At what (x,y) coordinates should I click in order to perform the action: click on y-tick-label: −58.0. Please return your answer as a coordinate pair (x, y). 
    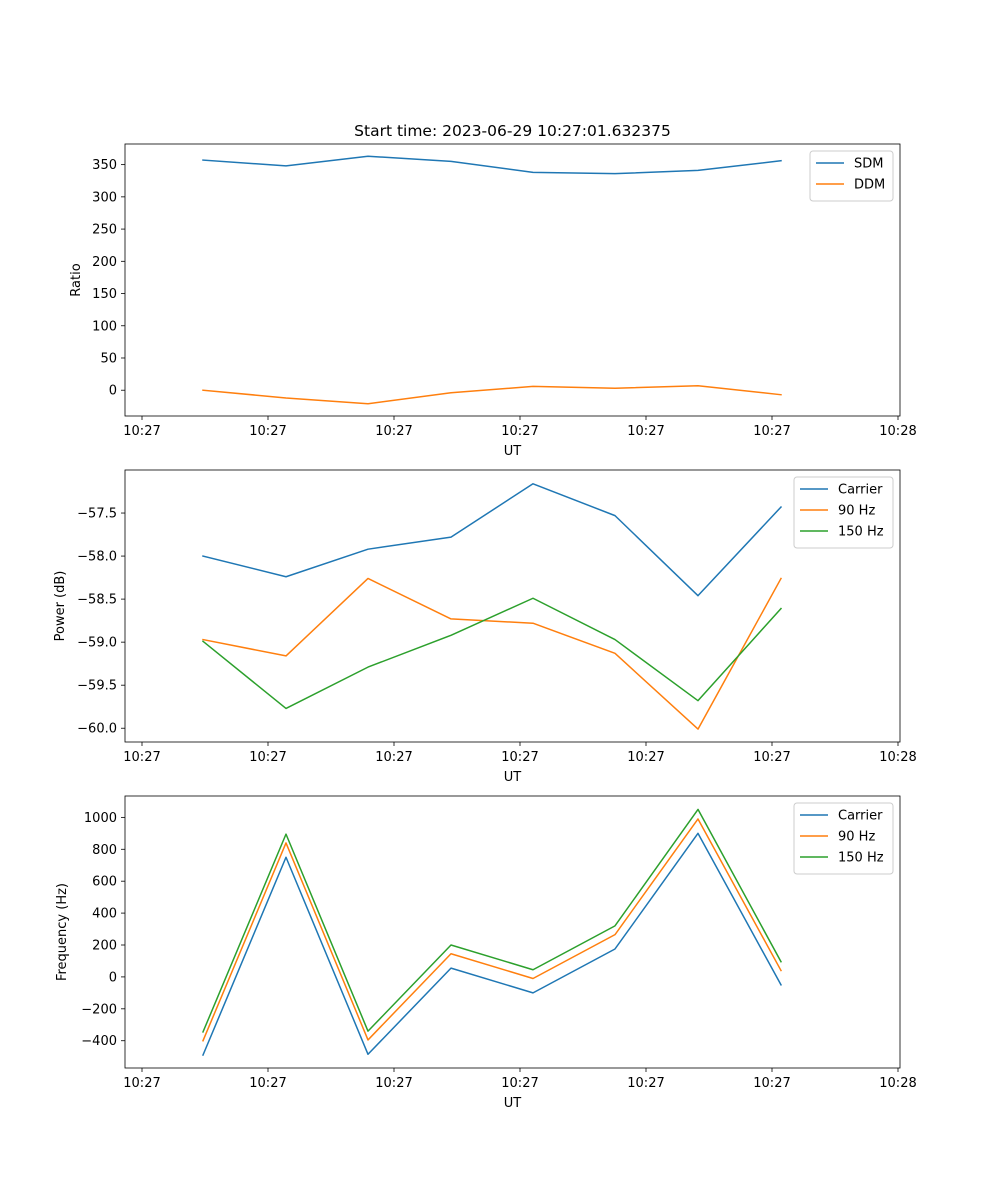
    Looking at the image, I should click on (97, 557).